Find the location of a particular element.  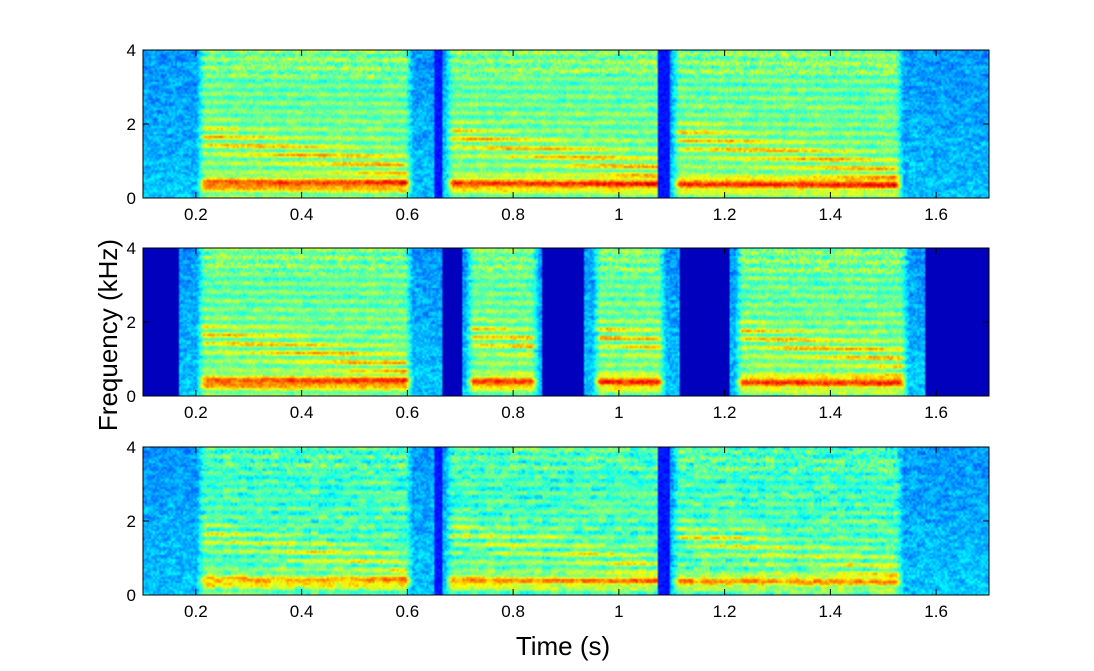

x-axis-label: Time (s) is located at coordinates (563, 646).